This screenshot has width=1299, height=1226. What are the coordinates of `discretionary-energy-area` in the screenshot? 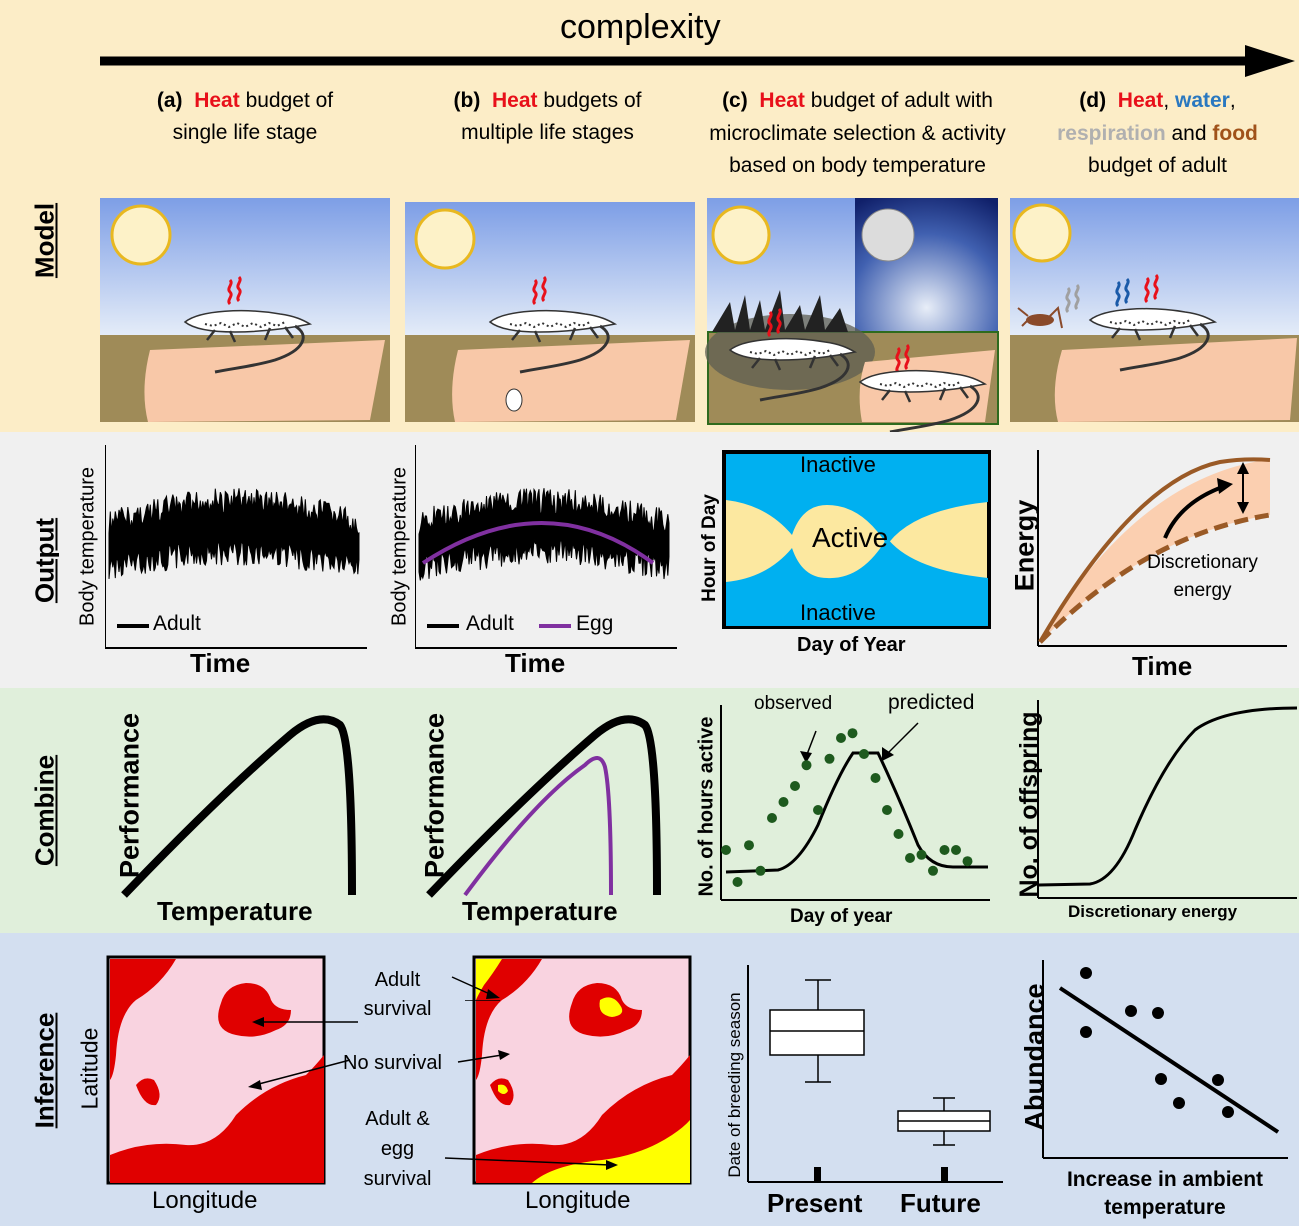 It's located at (1155, 551).